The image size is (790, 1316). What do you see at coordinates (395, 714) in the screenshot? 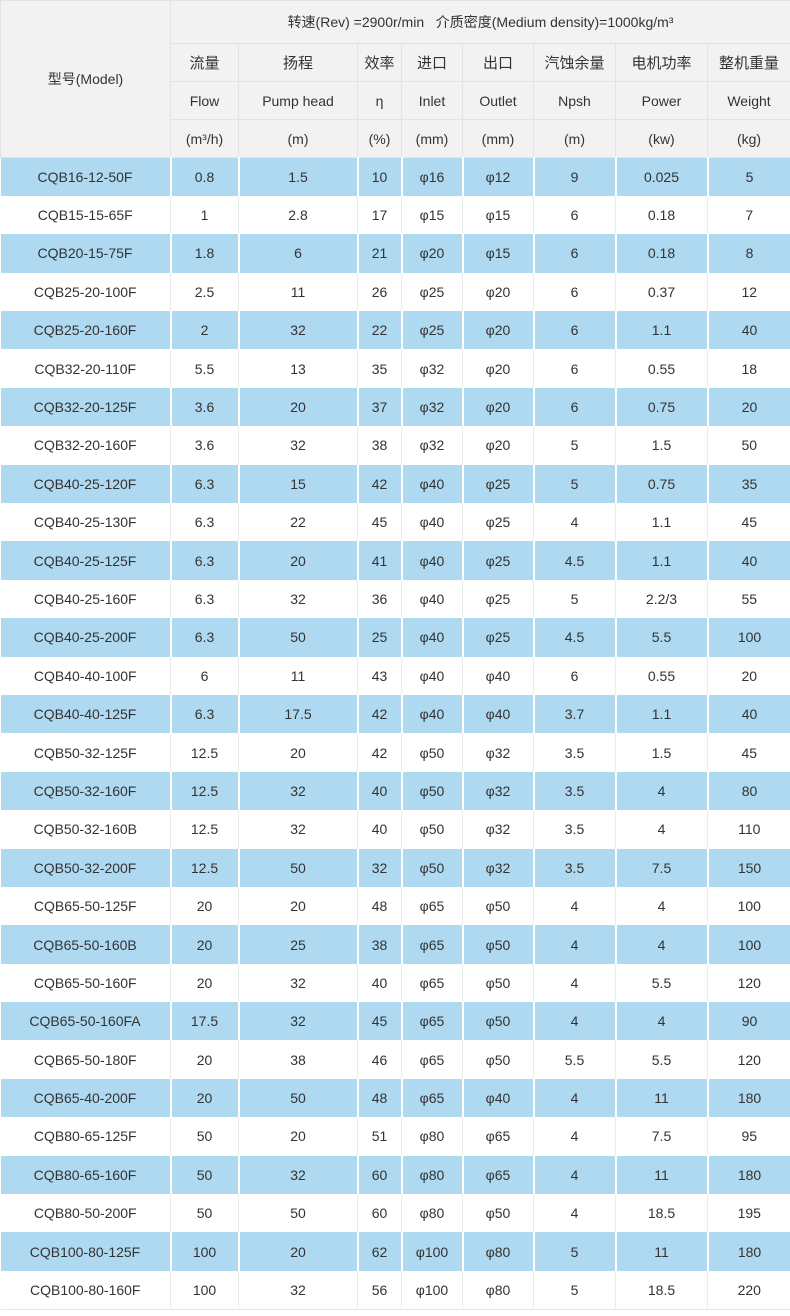
I see `table-row: CQB40-40-125F 6.3 17.5 42 φ40 φ40 3.7 1.1 40` at bounding box center [395, 714].